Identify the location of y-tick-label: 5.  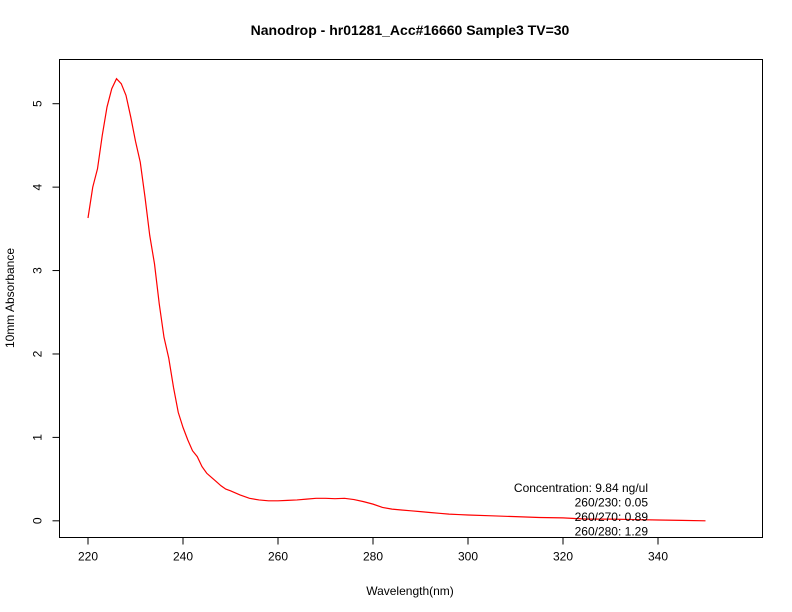
(38, 103).